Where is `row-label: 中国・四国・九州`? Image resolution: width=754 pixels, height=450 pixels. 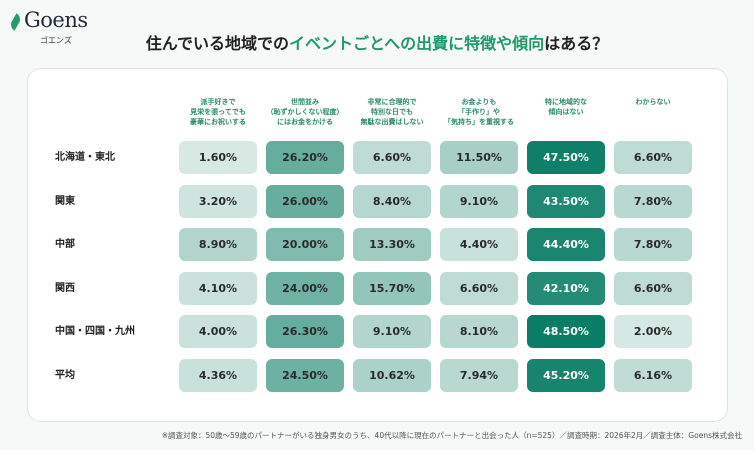 row-label: 中国・四国・九州 is located at coordinates (95, 331).